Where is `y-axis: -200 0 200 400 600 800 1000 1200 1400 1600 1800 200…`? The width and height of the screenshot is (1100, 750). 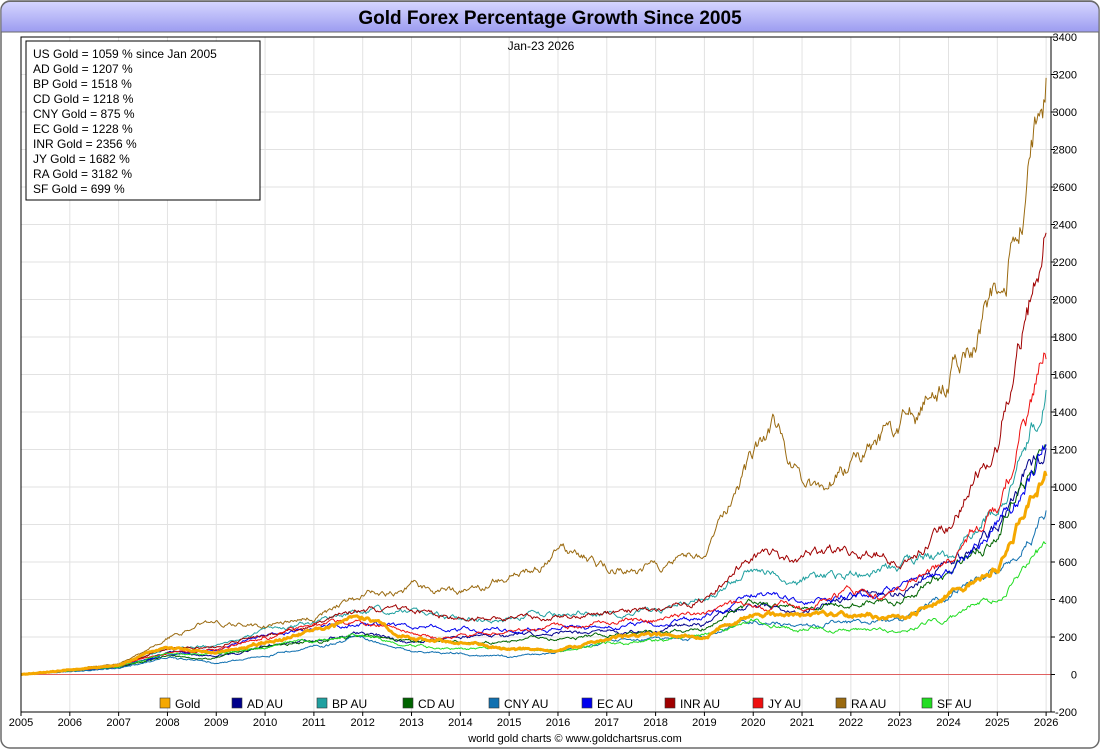
y-axis: -200 0 200 400 600 800 1000 1200 1400 1600 1800 200… is located at coordinates (1064, 375).